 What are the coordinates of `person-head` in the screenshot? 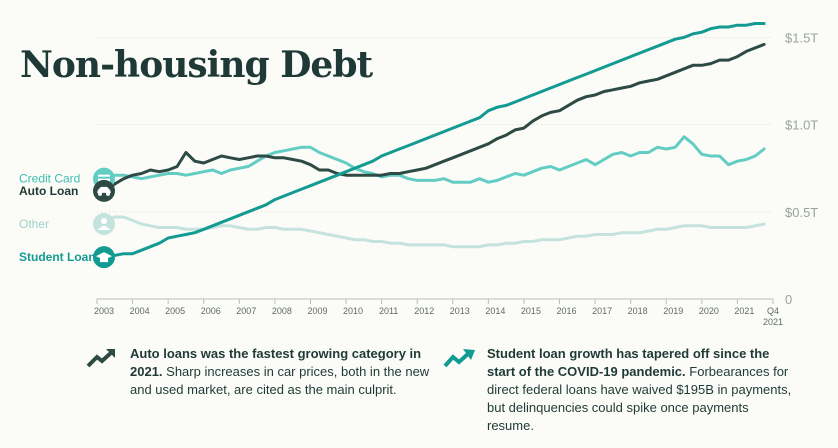 It's located at (104, 221).